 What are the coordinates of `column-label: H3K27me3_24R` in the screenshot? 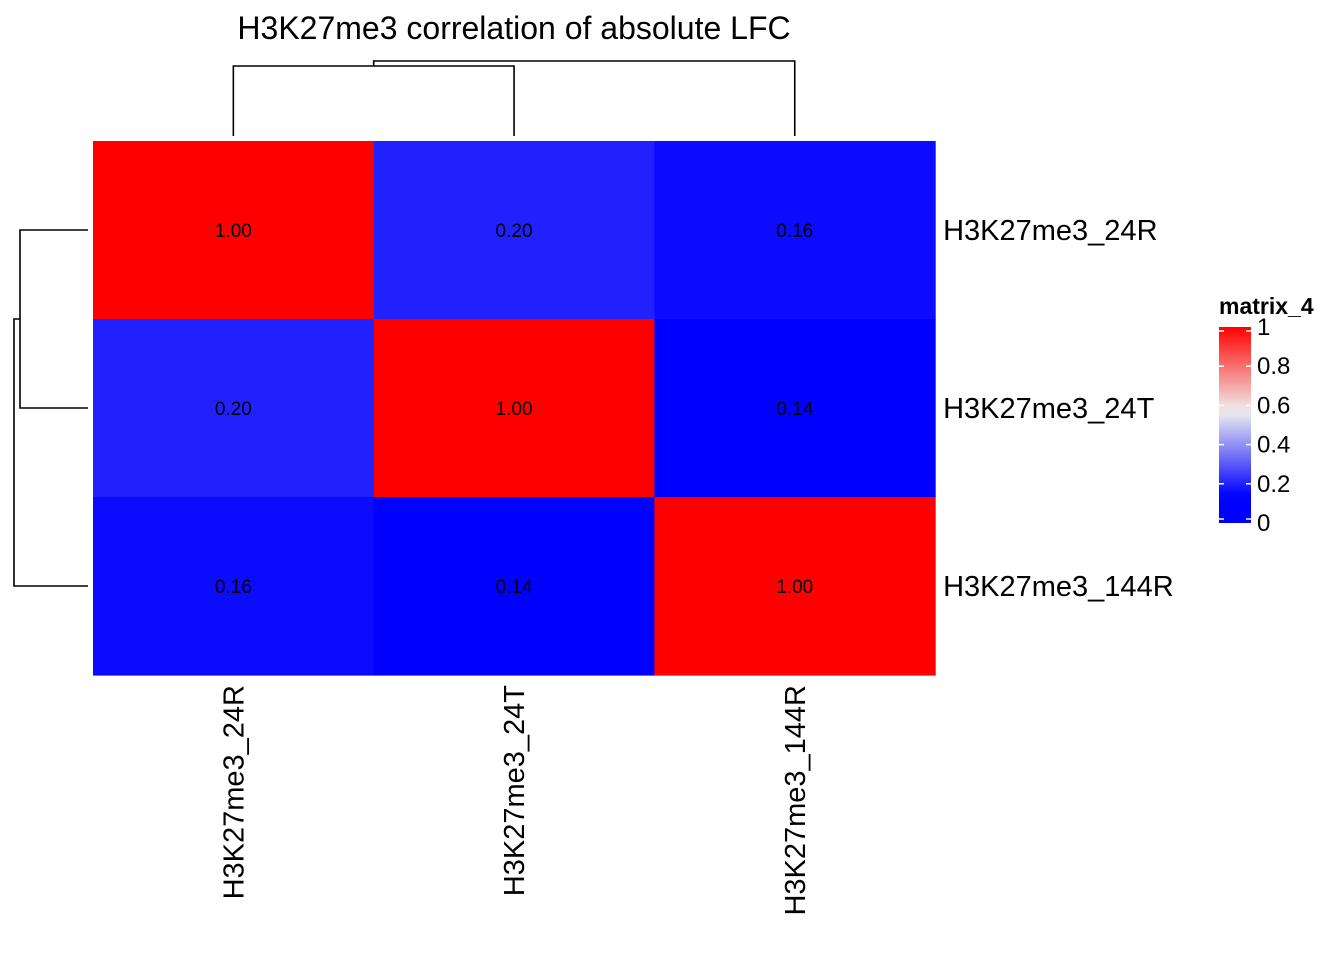 It's located at (234, 792).